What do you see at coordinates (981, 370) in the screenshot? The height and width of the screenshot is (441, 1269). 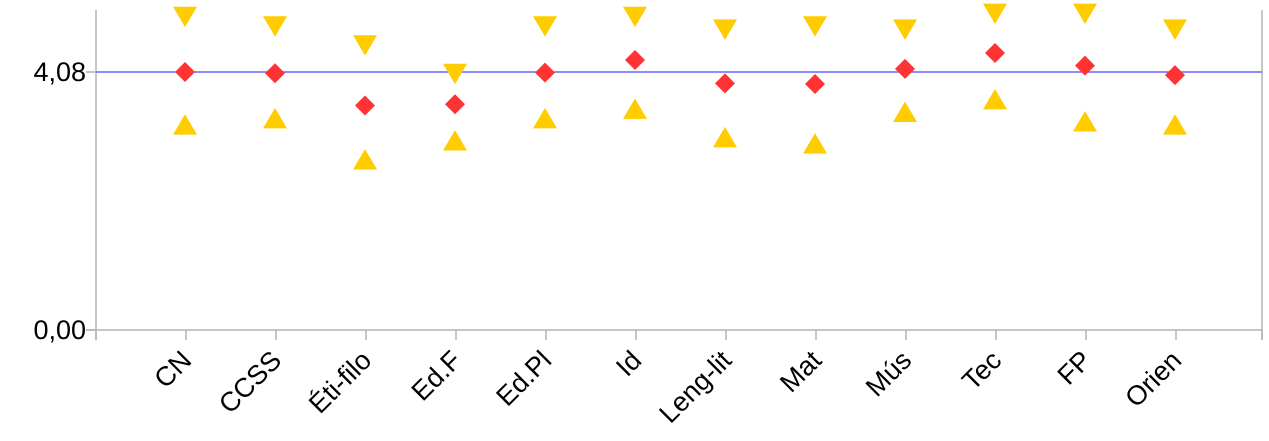 I see `x-tick-label: Tec` at bounding box center [981, 370].